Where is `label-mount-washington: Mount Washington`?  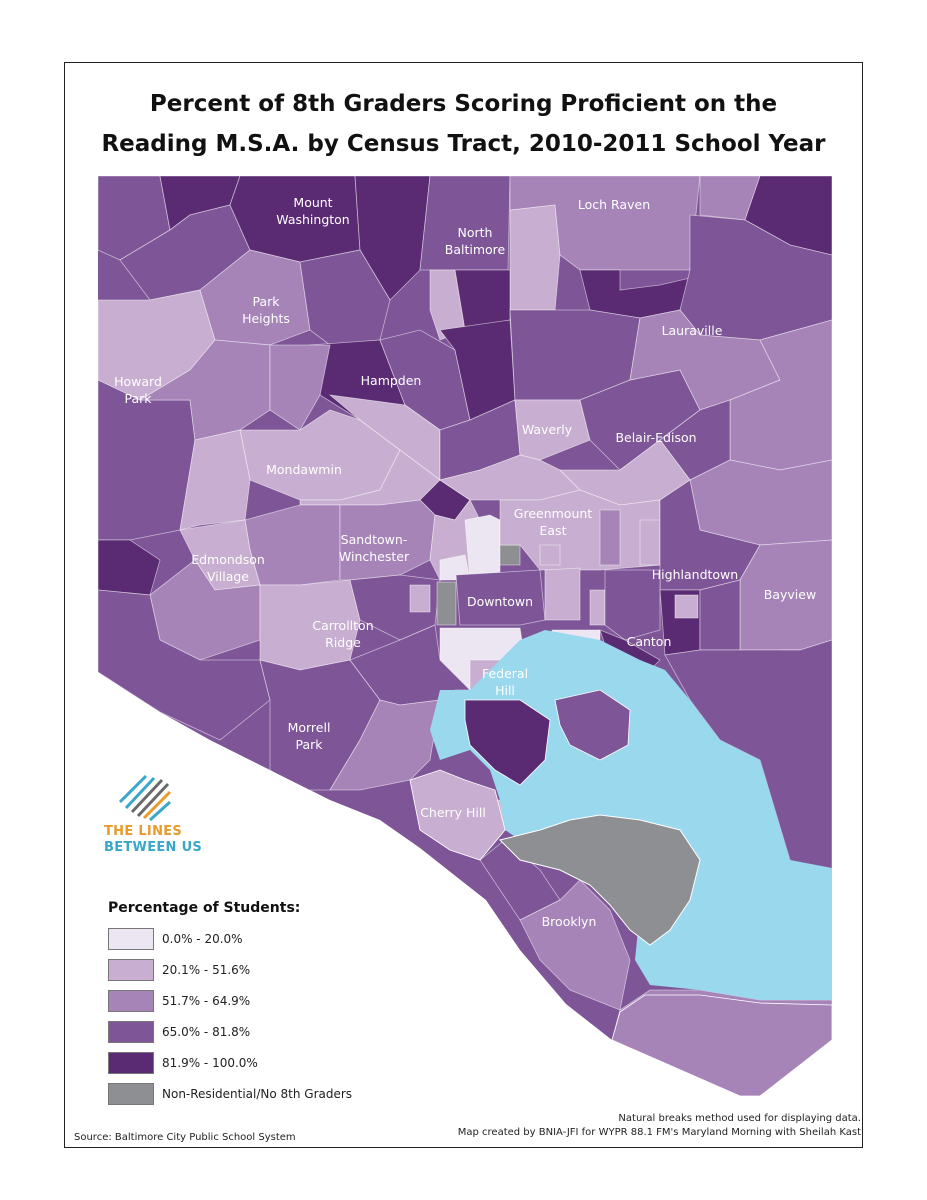
label-mount-washington: Mount Washington is located at coordinates (312, 211).